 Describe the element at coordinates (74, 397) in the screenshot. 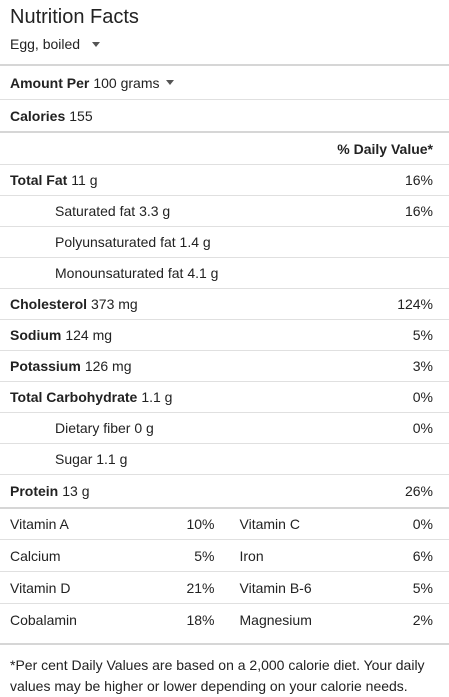

I see `nutrient-label: Total Carbohydrate` at that location.